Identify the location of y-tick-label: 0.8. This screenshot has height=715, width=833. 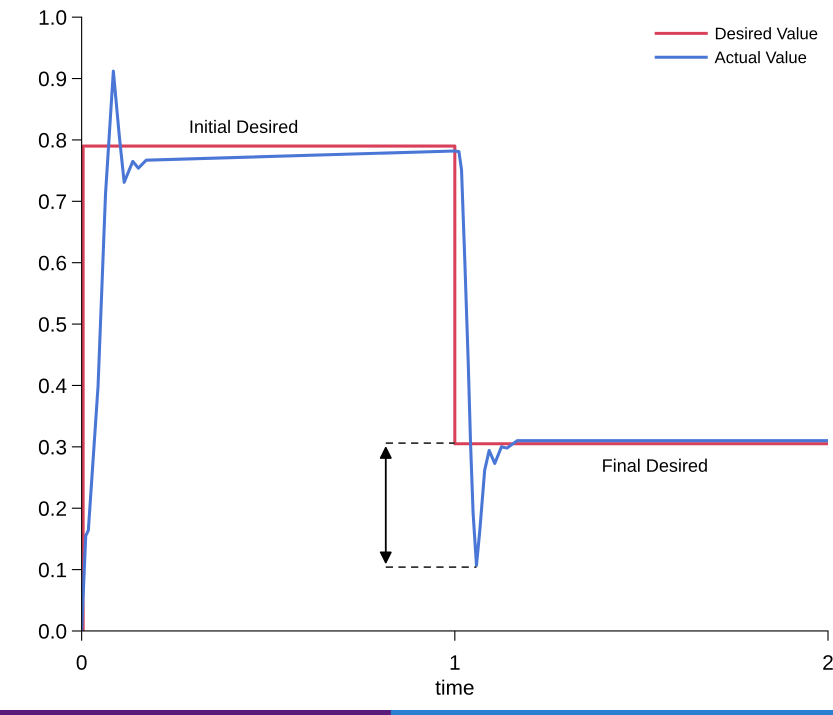
(52, 140).